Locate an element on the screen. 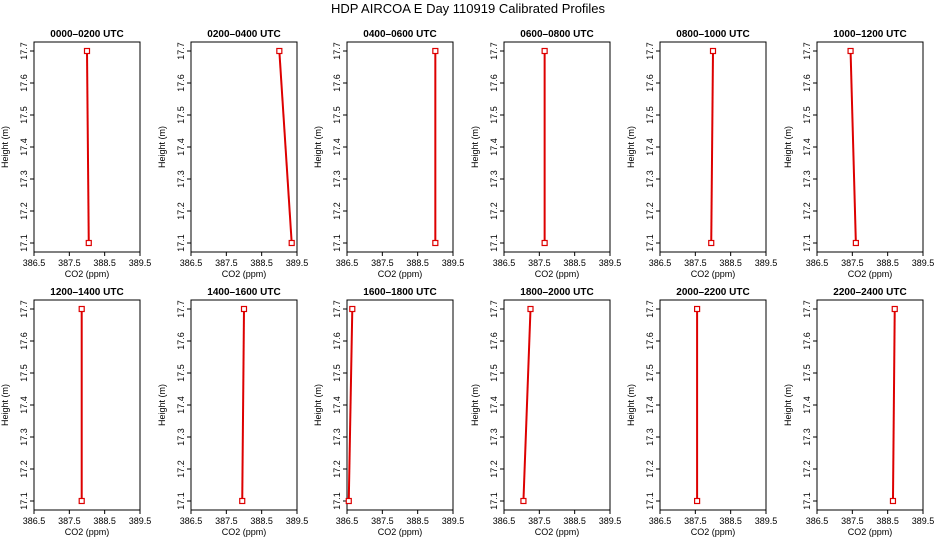 This screenshot has height=540, width=936. panel-title: 2200–2400 UTC is located at coordinates (869, 292).